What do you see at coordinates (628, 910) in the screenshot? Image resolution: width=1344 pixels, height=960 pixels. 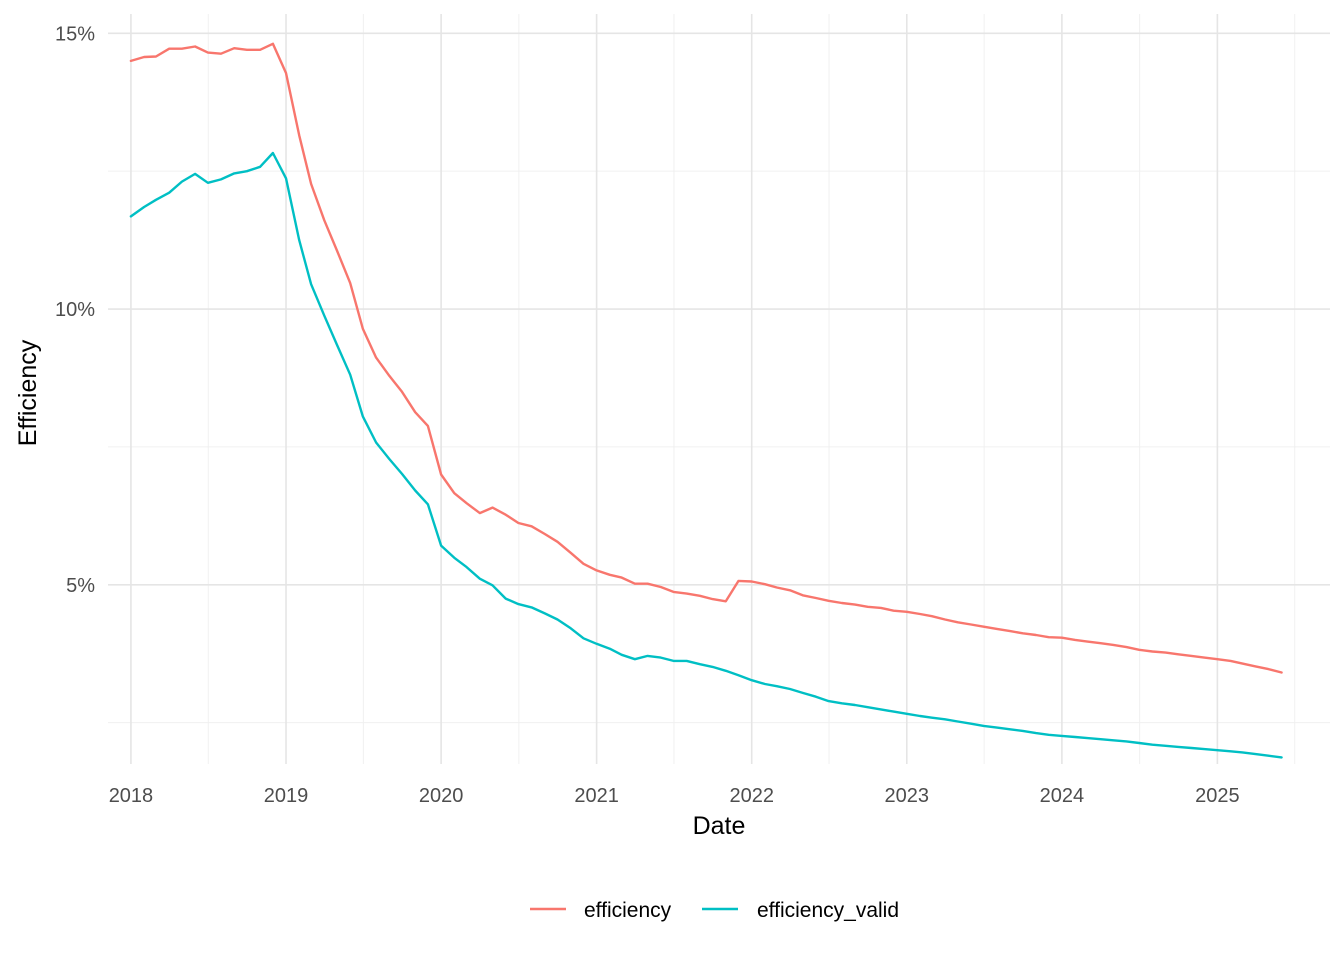 I see `legend-label-efficiency: efficiency` at bounding box center [628, 910].